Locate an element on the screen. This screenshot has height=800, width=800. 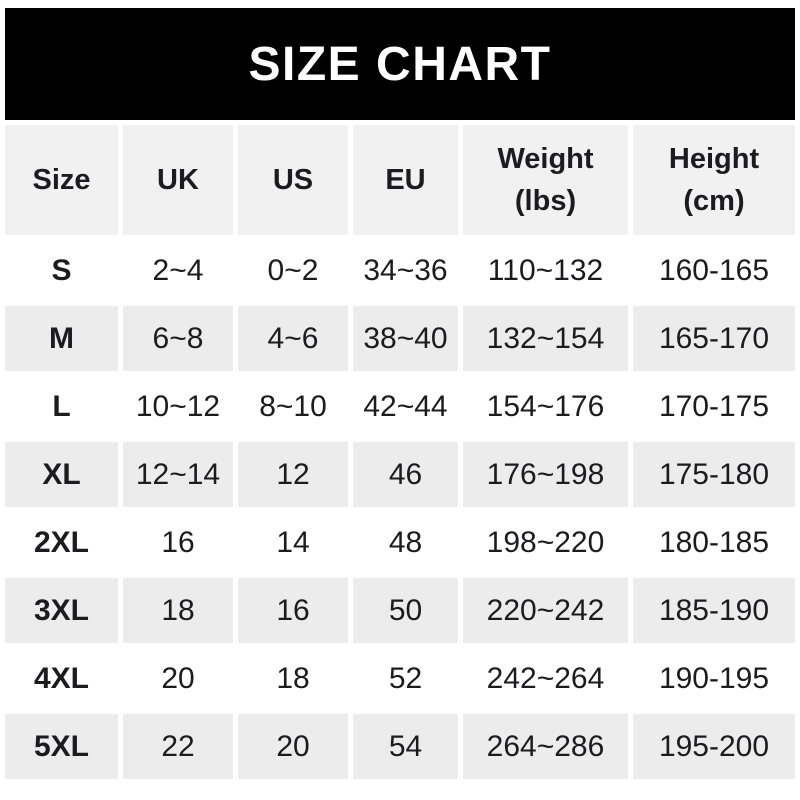
column-header-size: Size is located at coordinates (61, 180).